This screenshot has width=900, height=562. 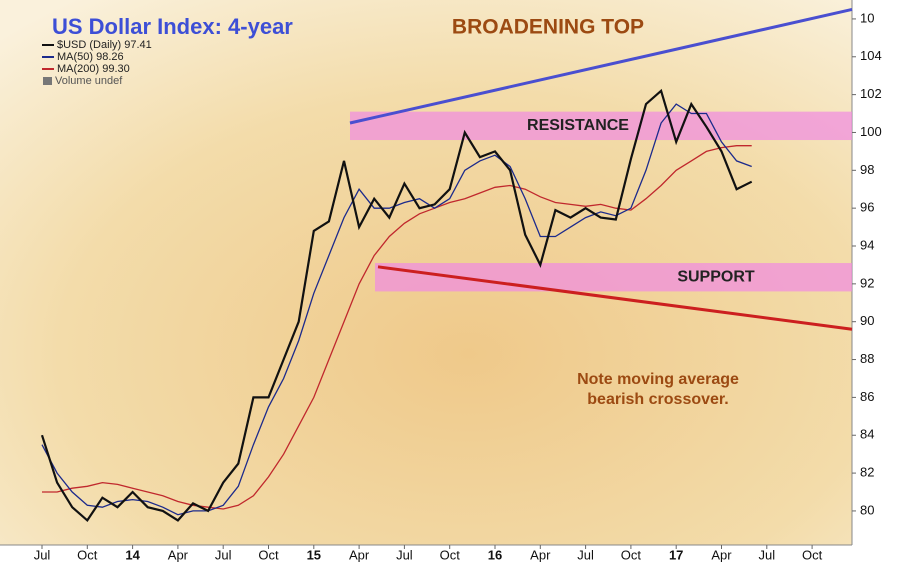 I want to click on y-tick-label: 84, so click(x=867, y=434).